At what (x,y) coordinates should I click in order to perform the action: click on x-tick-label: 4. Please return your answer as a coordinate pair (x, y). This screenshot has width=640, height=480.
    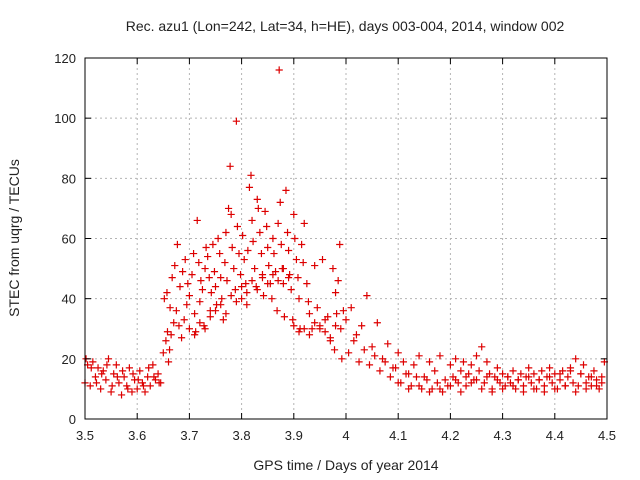
    Looking at the image, I should click on (345, 435).